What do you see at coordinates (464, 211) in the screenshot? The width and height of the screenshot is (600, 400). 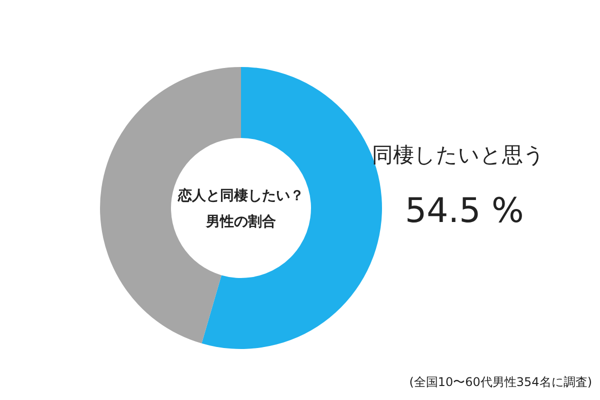 I see `data-label: 54.5 %` at bounding box center [464, 211].